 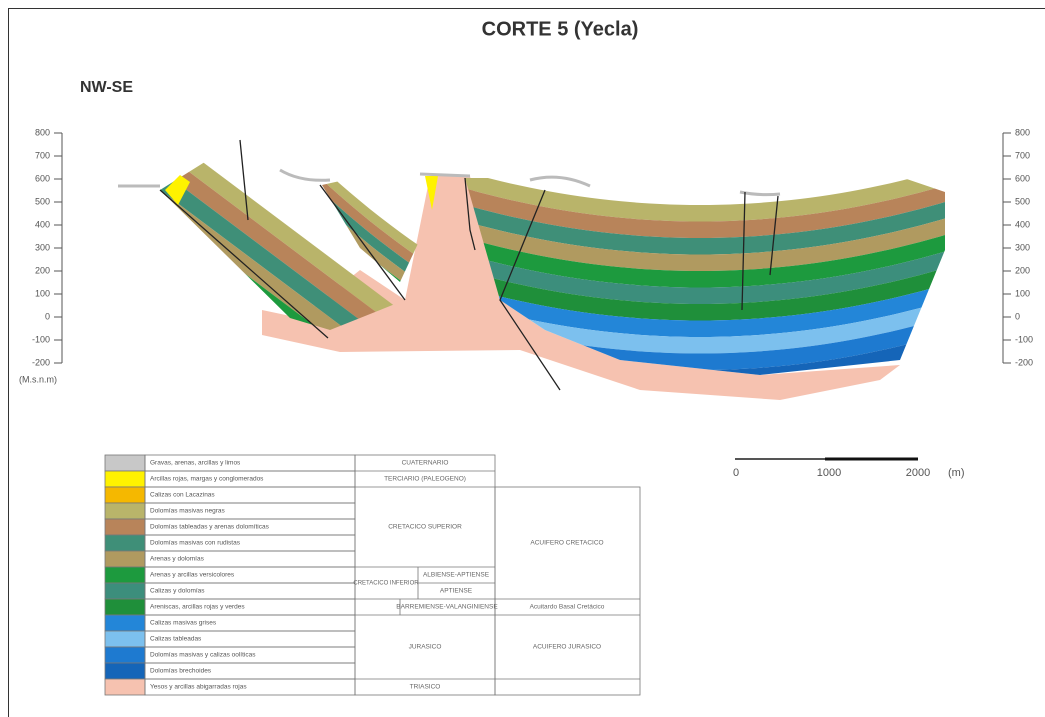 What do you see at coordinates (566, 543) in the screenshot?
I see `aquifer-label: ACUIFERO CRETACICO` at bounding box center [566, 543].